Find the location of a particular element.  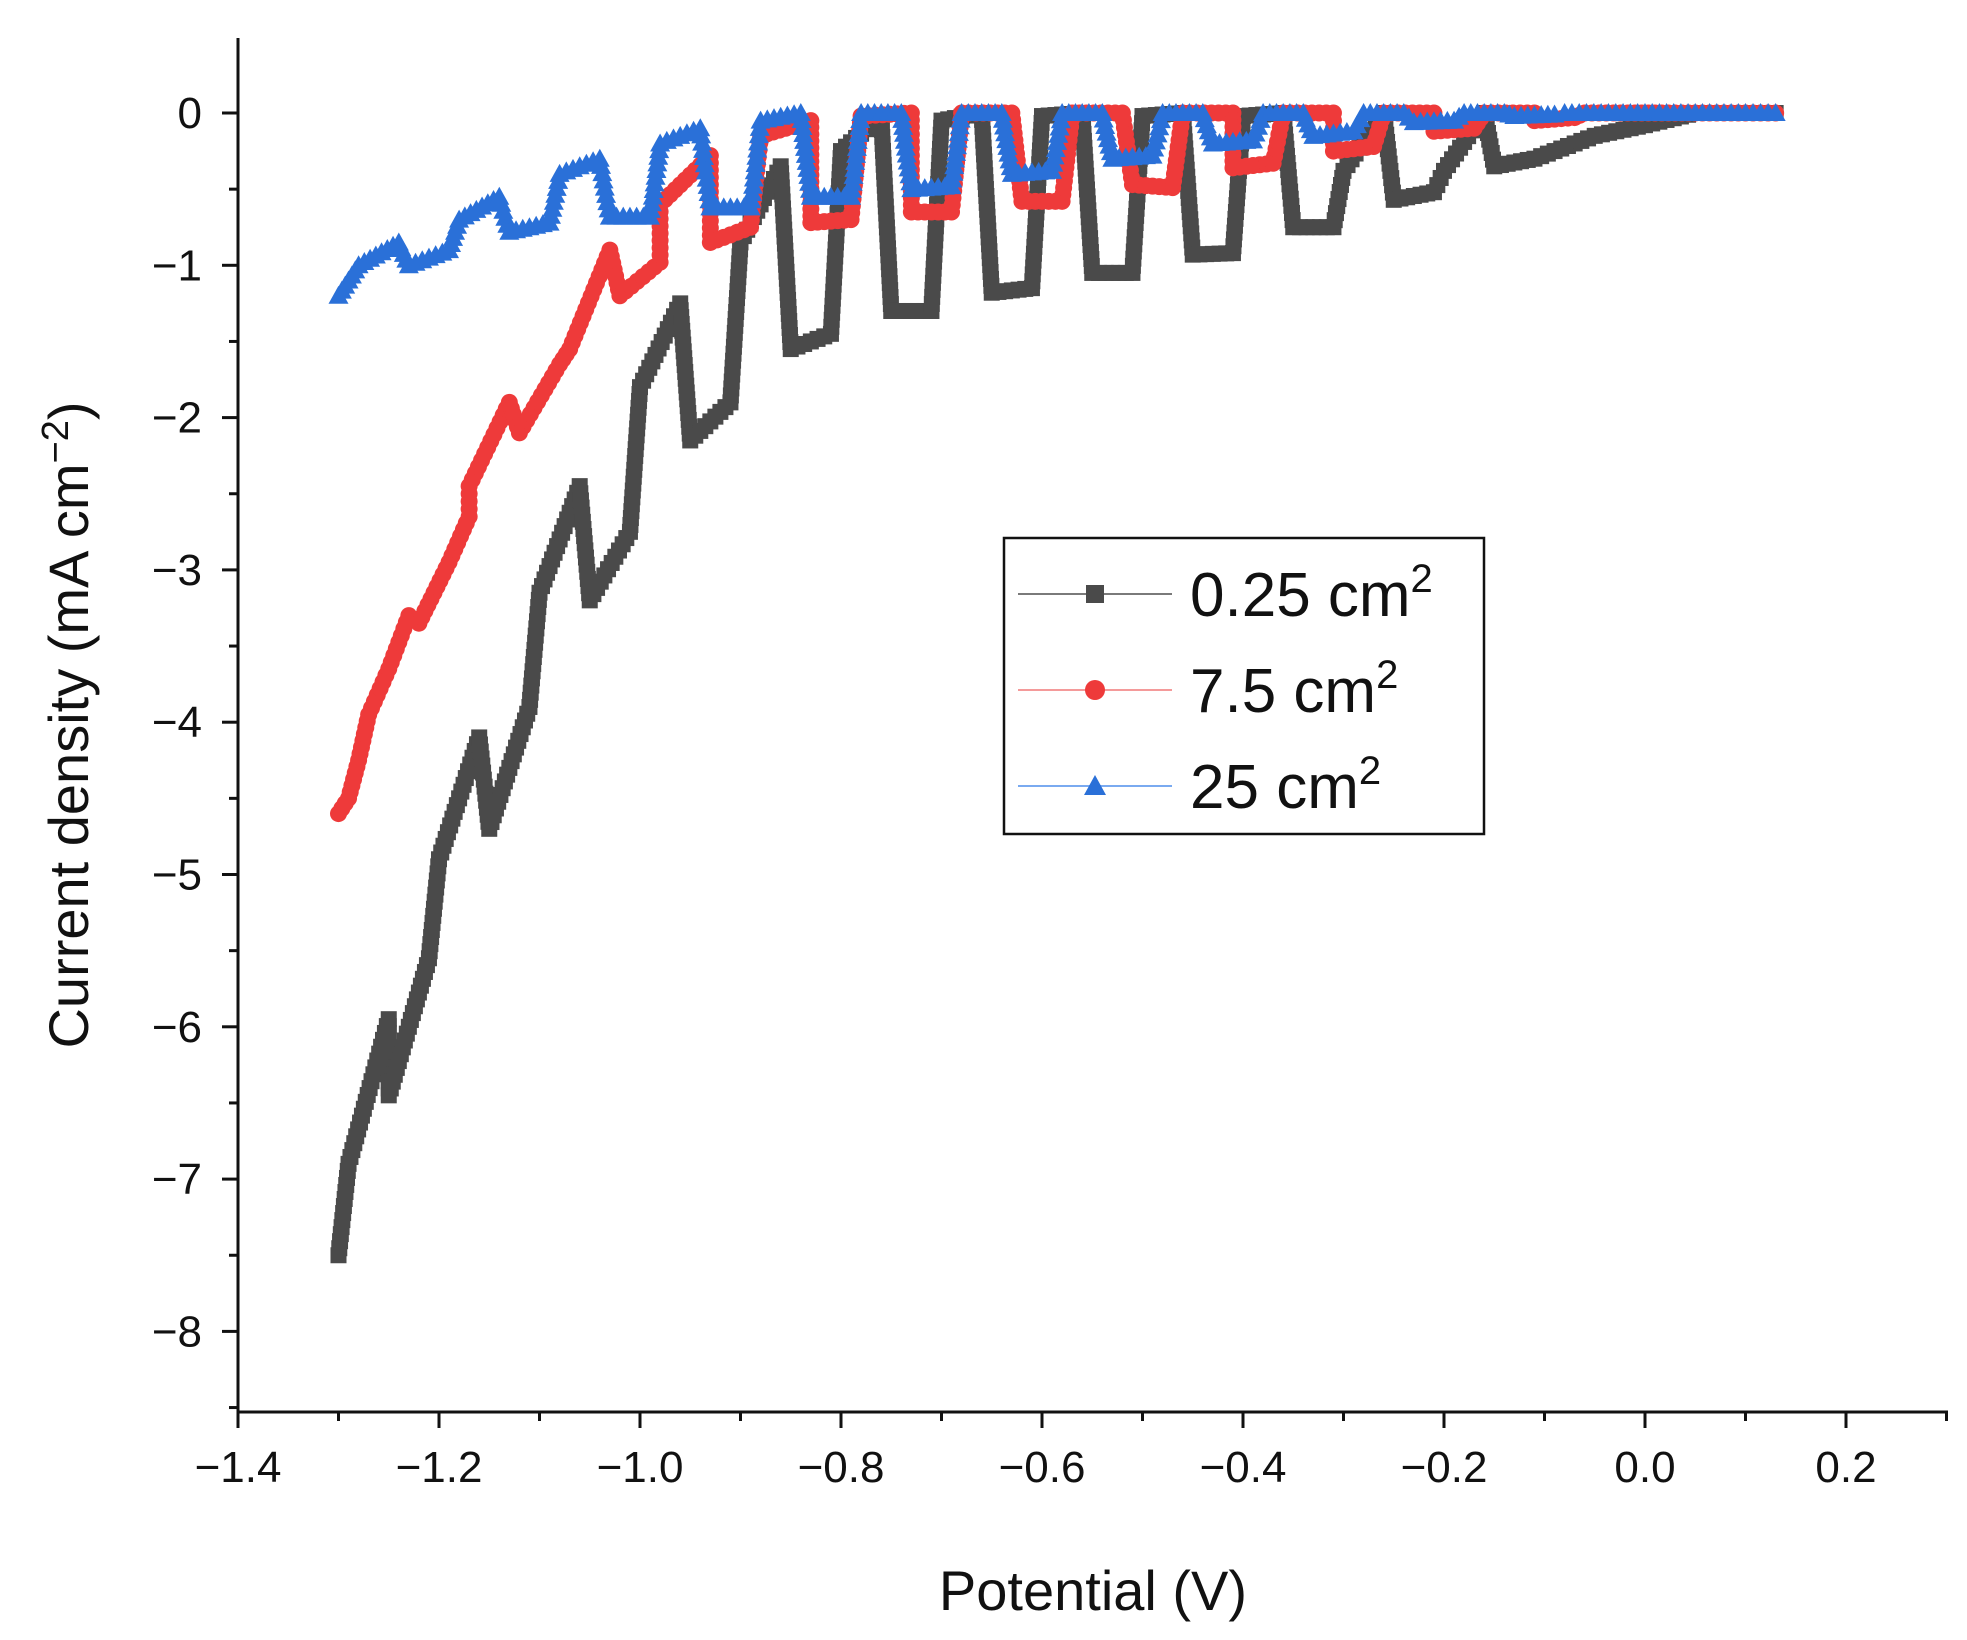

legend-entry-0: 0.25 cm2 is located at coordinates (1225, 593).